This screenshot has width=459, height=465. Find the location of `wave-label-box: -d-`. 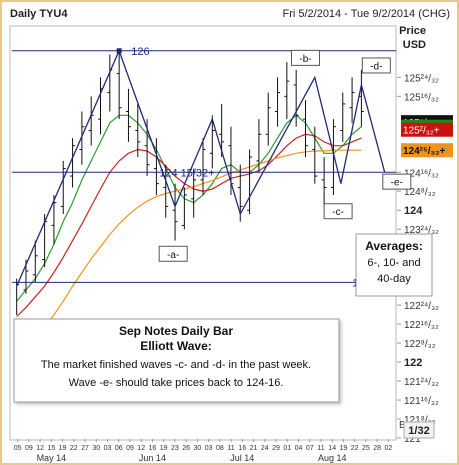

wave-label-box: -d- is located at coordinates (376, 65).